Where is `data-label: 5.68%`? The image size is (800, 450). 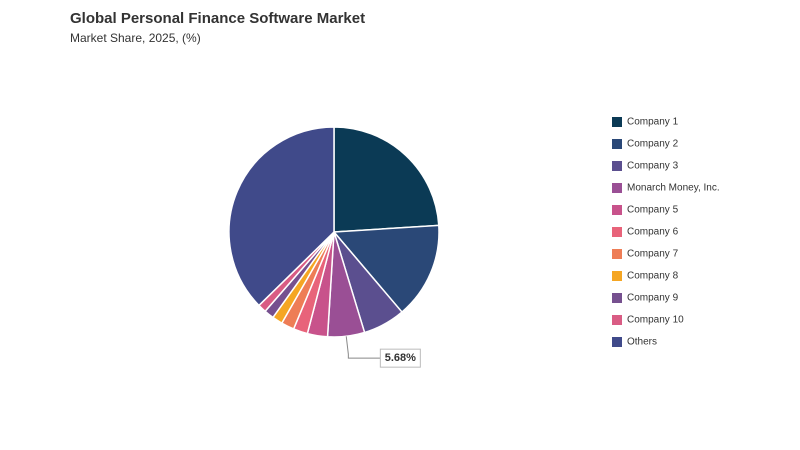 data-label: 5.68% is located at coordinates (400, 358).